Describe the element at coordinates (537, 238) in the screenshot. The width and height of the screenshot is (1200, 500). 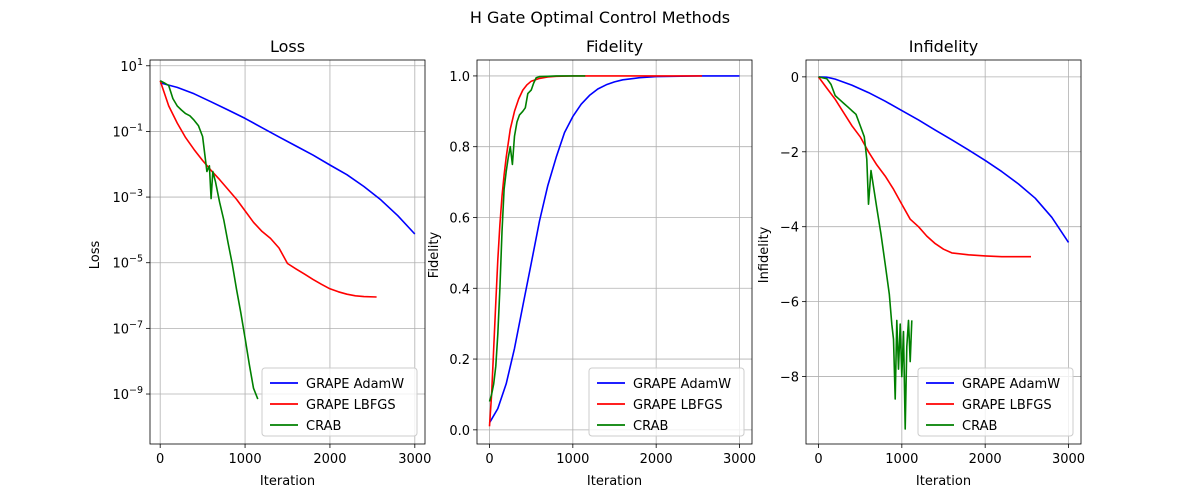
I see `fidelity-series-crab` at that location.